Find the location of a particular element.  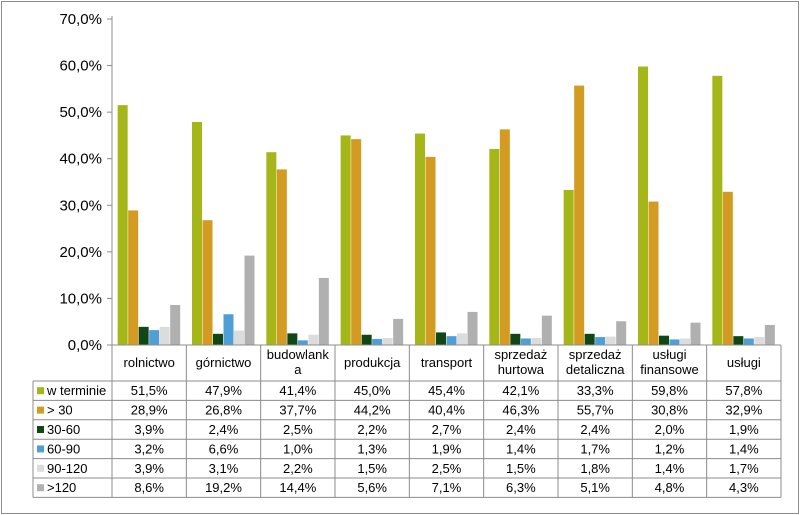

legend-label: 60-90 is located at coordinates (63, 448).